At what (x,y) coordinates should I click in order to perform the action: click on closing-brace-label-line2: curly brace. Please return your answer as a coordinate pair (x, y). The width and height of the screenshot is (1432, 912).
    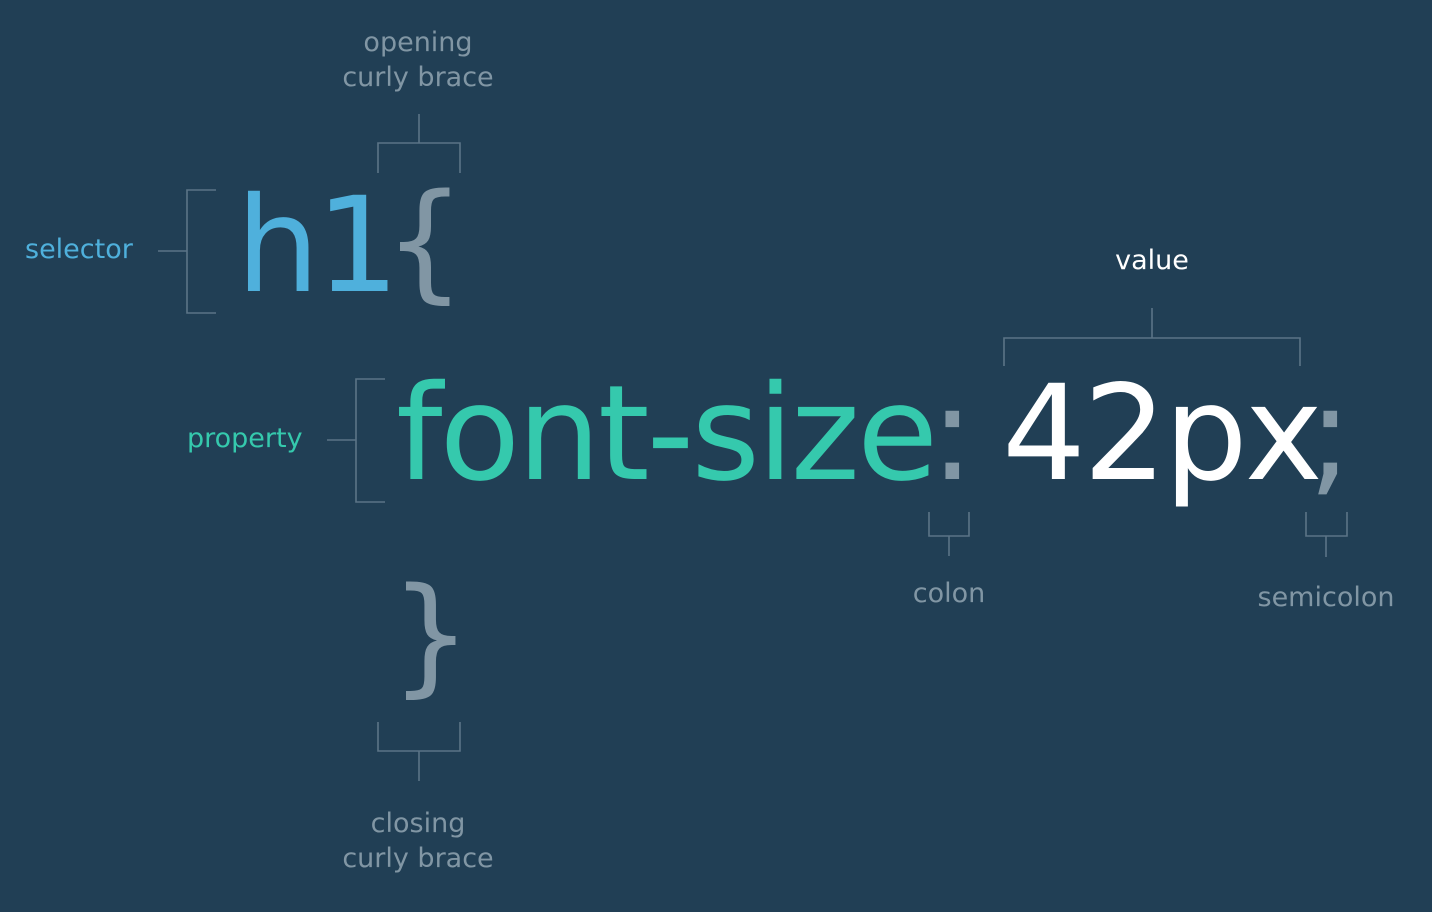
    Looking at the image, I should click on (418, 858).